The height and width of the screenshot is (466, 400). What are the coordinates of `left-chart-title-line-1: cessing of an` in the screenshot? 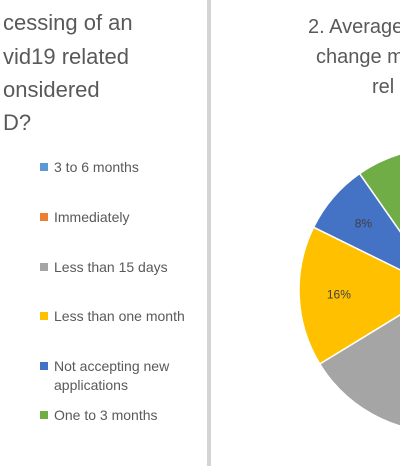 It's located at (68, 22).